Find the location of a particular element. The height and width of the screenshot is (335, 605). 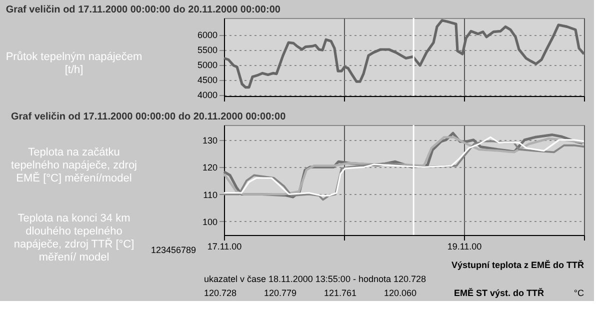

y-tick-label: 5500 is located at coordinates (207, 50).